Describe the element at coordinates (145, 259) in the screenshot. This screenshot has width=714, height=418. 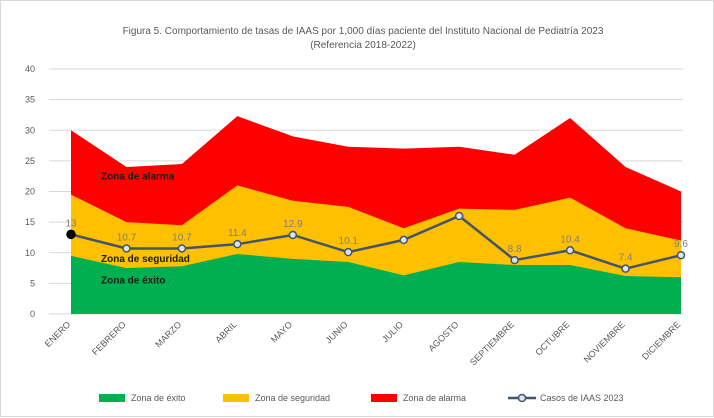
I see `zone-annotation: Zona de seguridad` at that location.